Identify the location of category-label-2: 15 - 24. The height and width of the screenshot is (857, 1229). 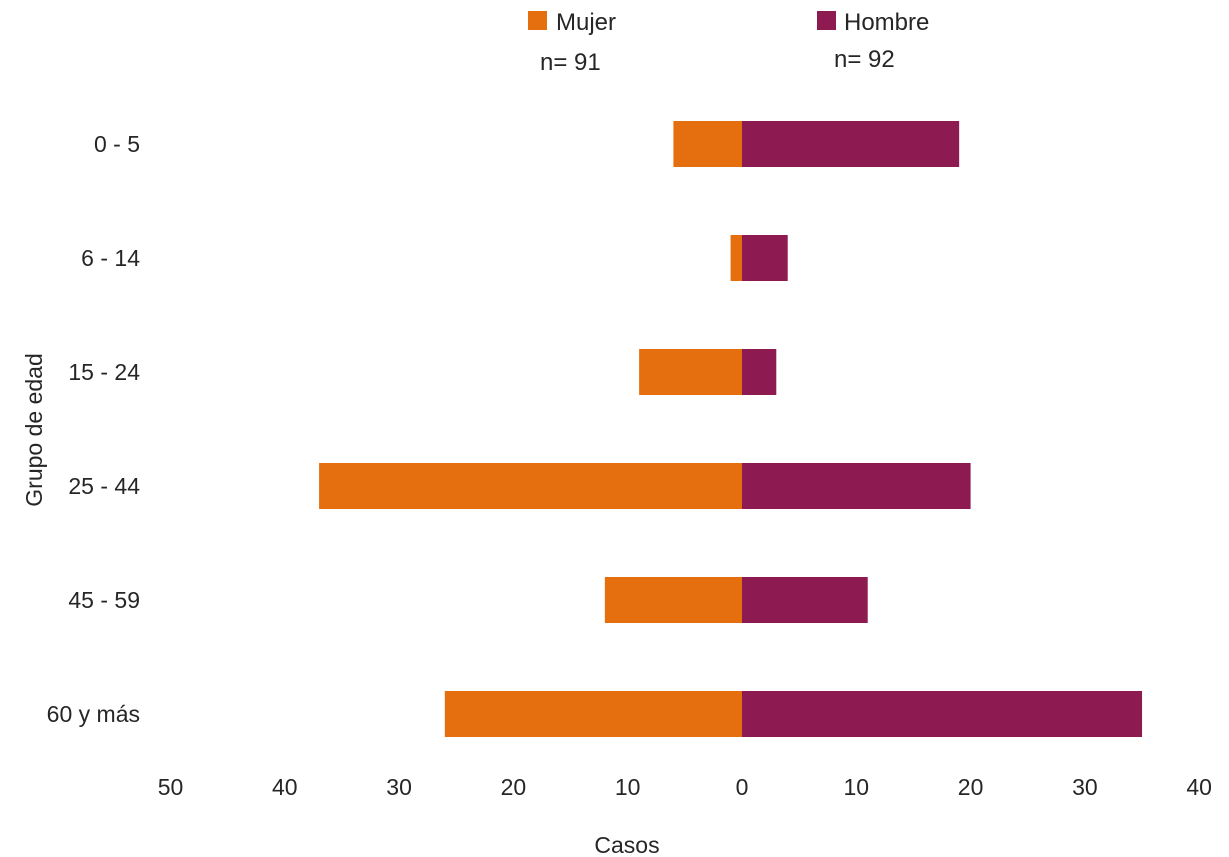
(104, 372).